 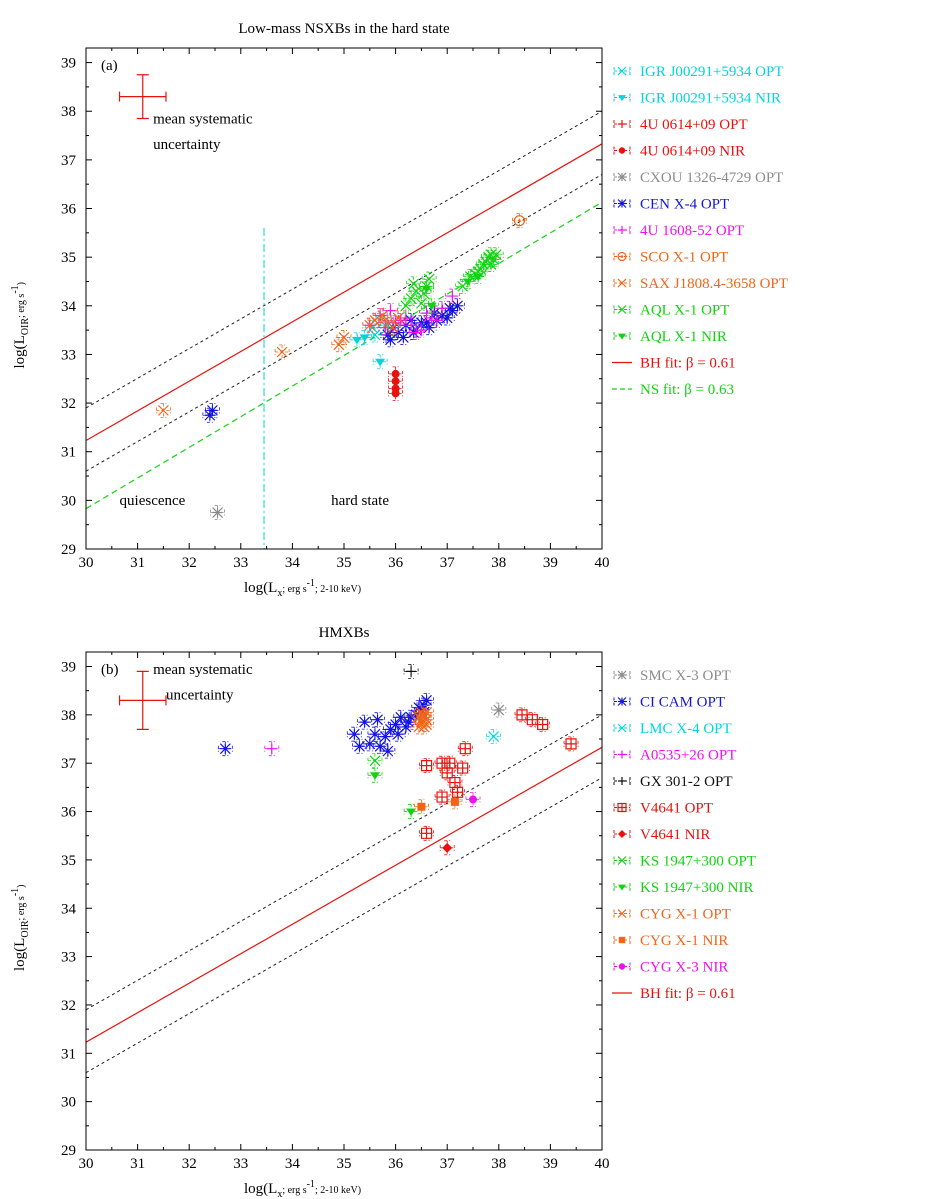 I want to click on y-tick-label: 39, so click(x=68, y=64).